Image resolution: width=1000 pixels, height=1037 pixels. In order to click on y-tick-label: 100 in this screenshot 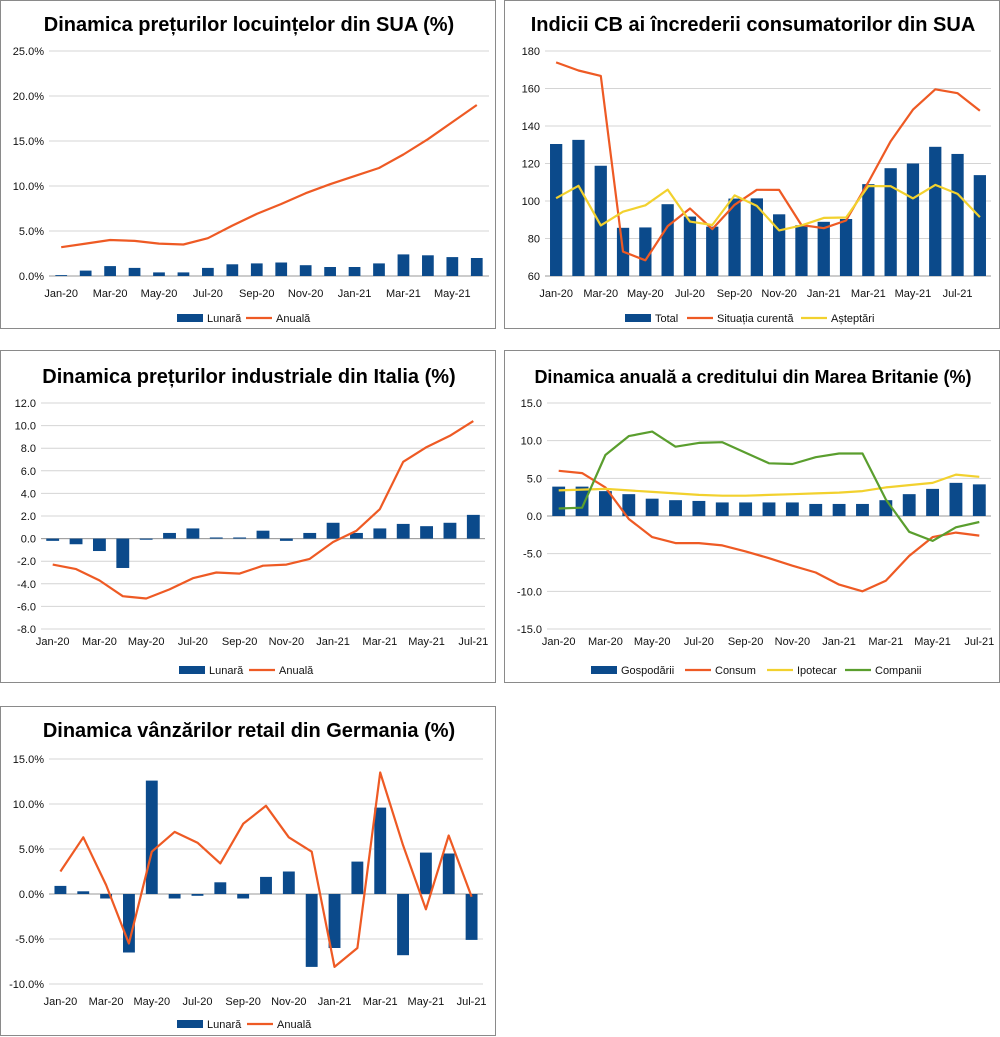, I will do `click(531, 202)`.